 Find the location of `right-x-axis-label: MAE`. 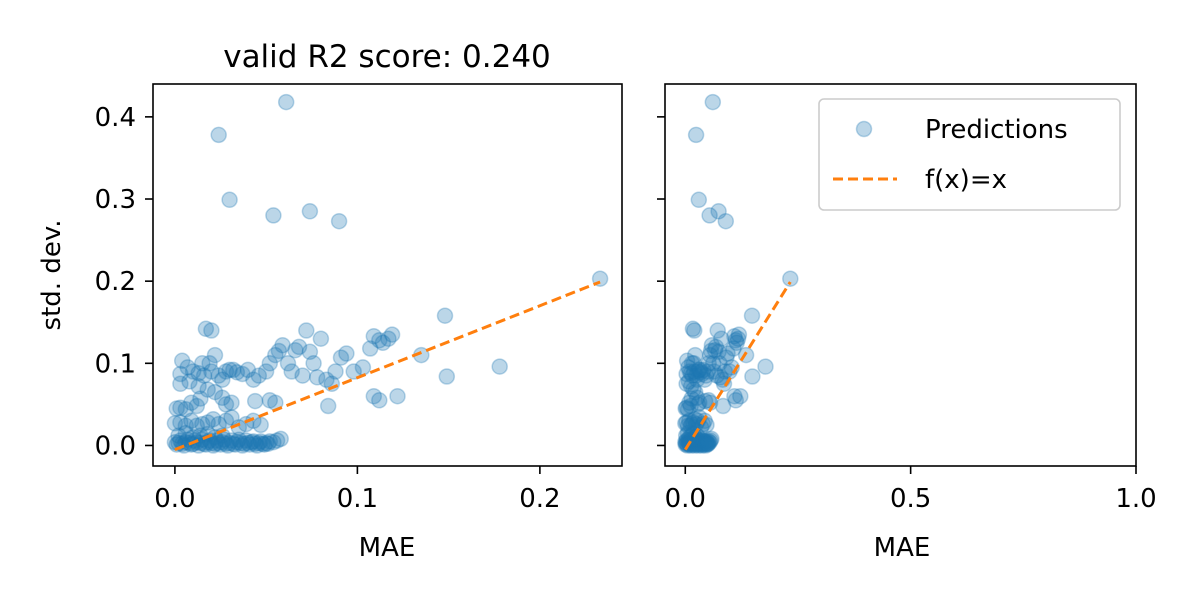

right-x-axis-label: MAE is located at coordinates (902, 548).